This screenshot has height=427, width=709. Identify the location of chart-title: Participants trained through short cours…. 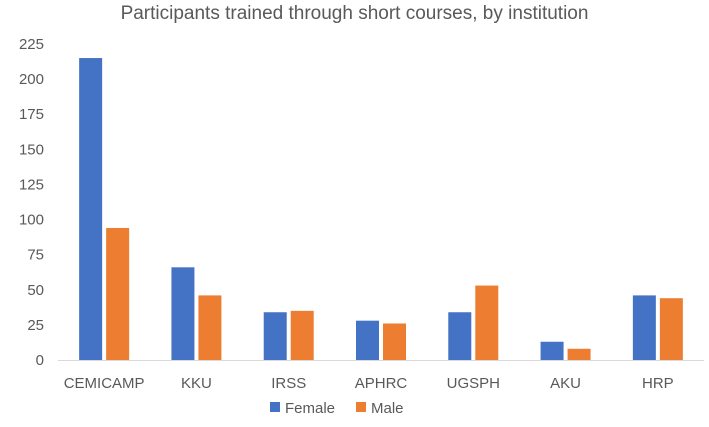
(354, 13).